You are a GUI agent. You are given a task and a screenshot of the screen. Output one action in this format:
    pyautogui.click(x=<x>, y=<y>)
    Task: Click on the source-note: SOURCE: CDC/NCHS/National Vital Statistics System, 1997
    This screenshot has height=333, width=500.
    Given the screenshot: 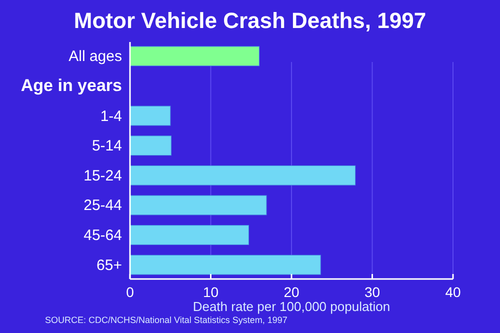 What is the action you would take?
    pyautogui.click(x=166, y=320)
    